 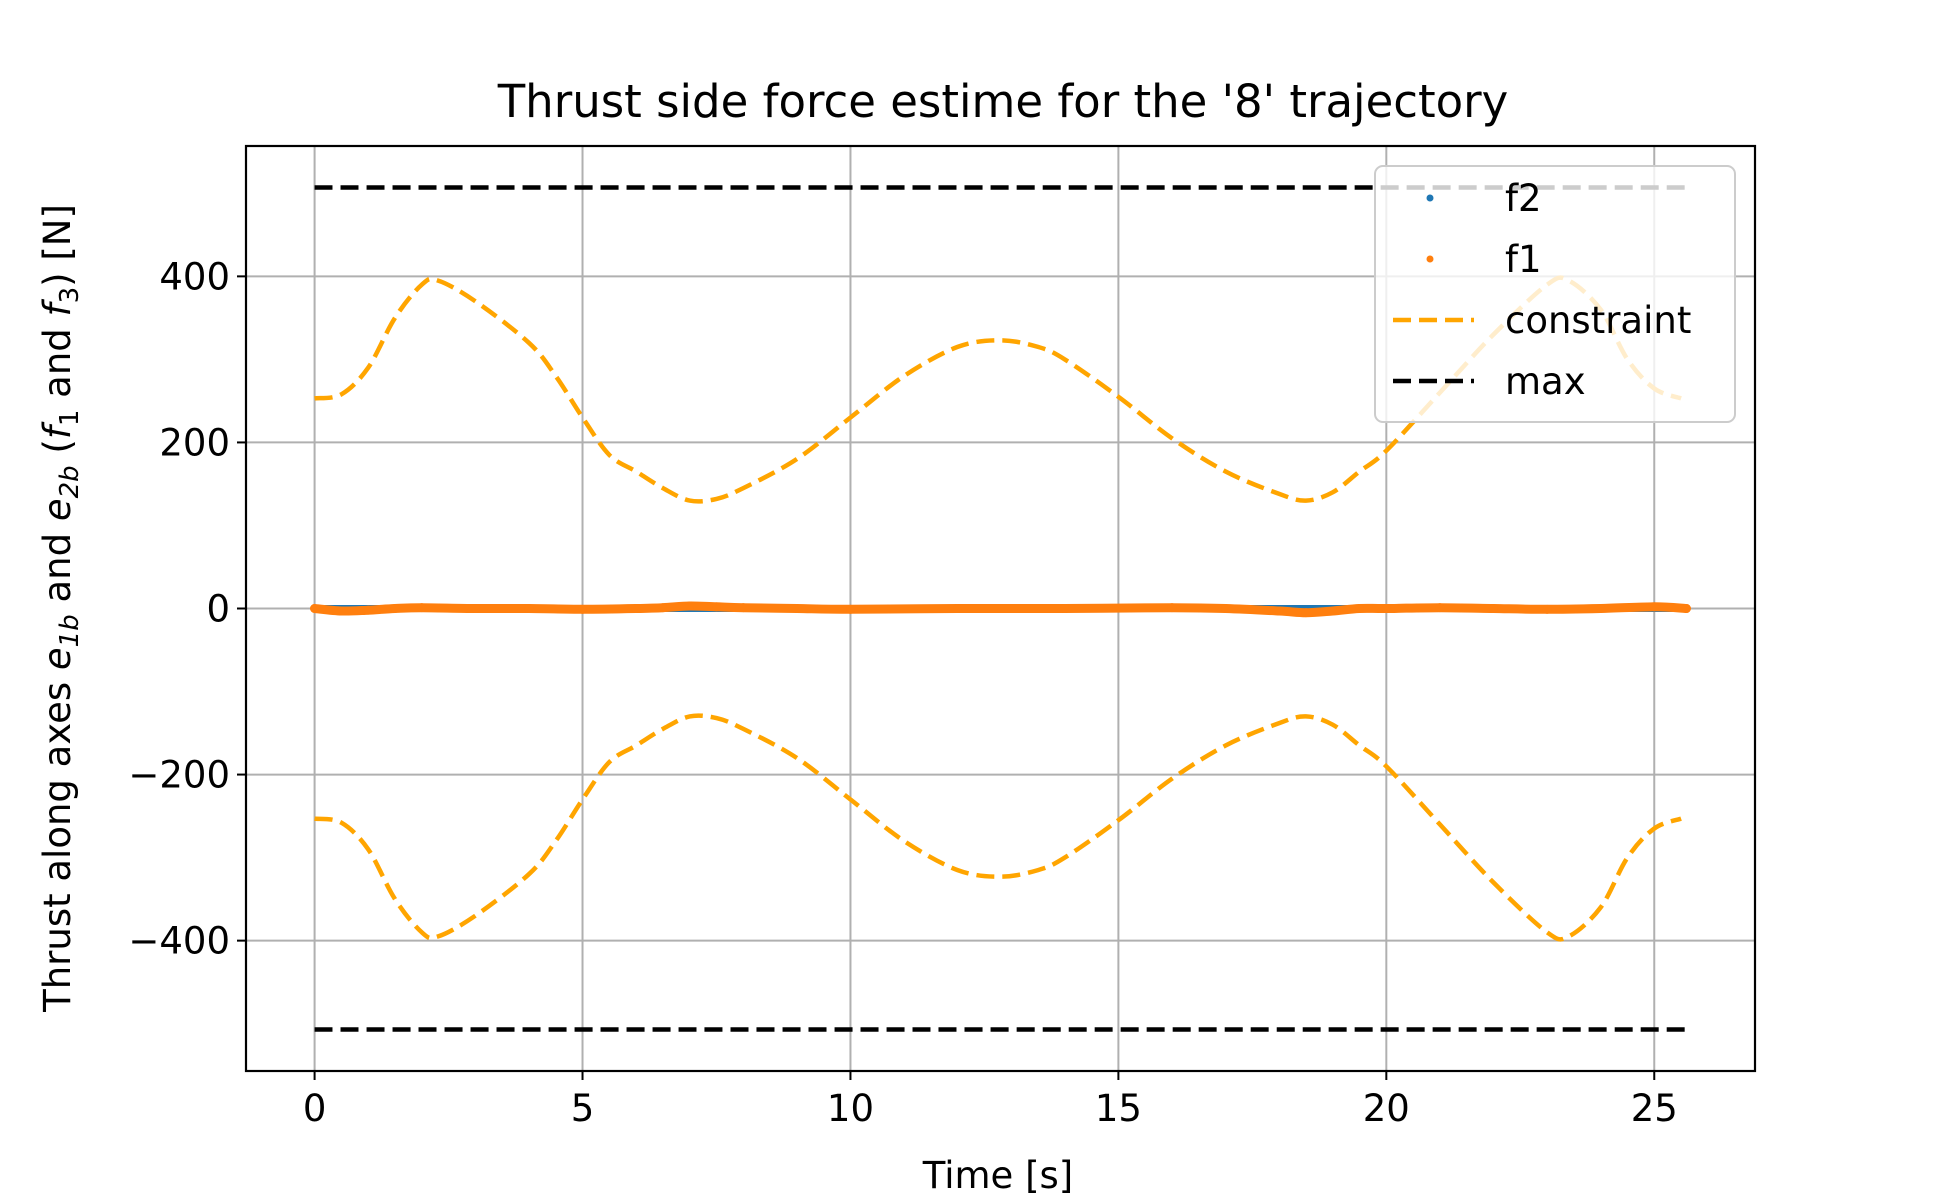 I want to click on x-axis-label: Time [s], so click(x=997, y=1175).